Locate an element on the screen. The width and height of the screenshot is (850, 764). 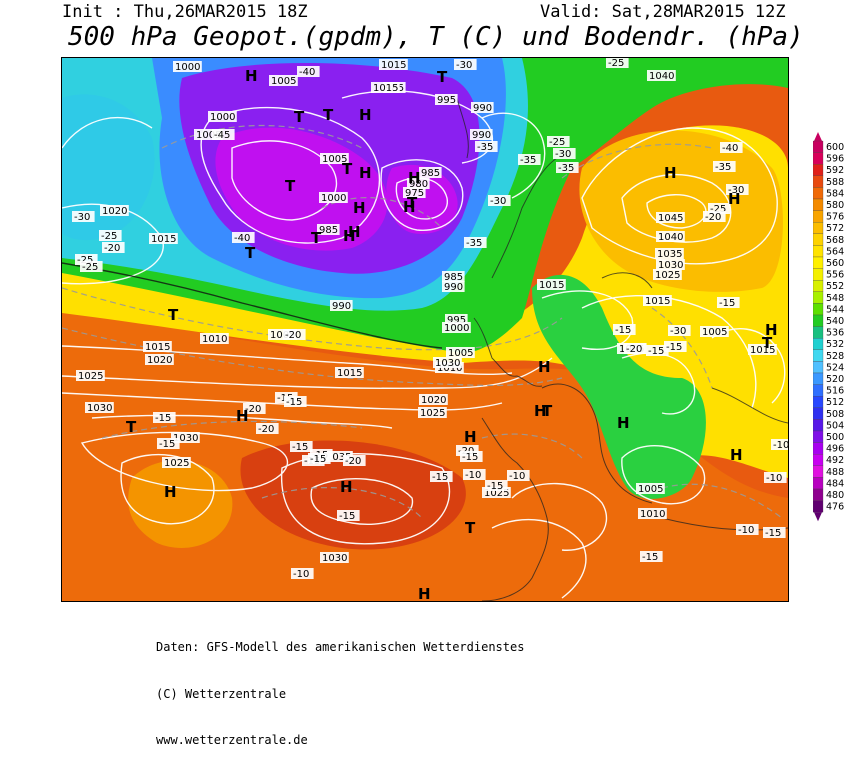
isobar-label: 1025 is located at coordinates (176, 463).